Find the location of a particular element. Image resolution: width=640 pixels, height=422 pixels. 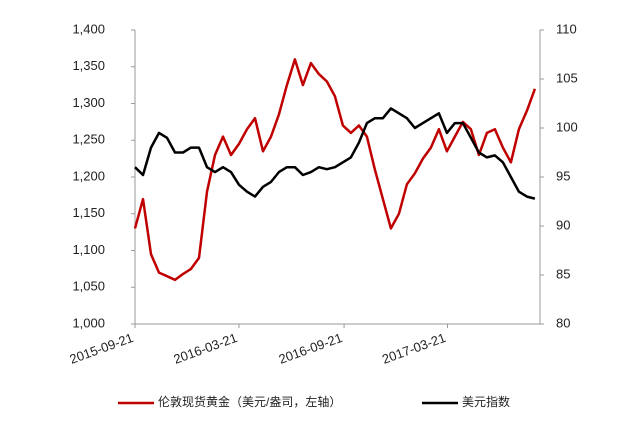

series-line is located at coordinates (335, 153).